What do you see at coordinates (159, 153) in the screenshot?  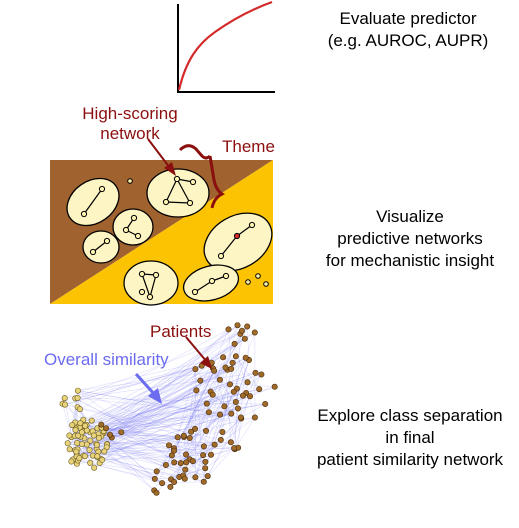 I see `high-scoring-arrow` at bounding box center [159, 153].